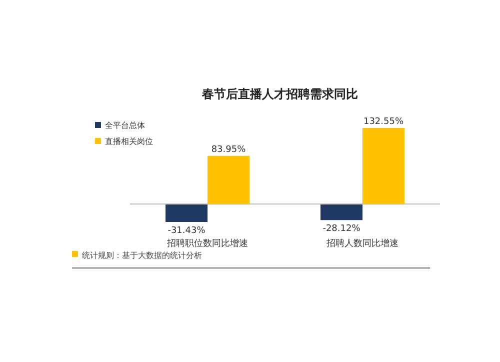  I want to click on text: 统计规则：基于大数据的统计分析, so click(142, 255).